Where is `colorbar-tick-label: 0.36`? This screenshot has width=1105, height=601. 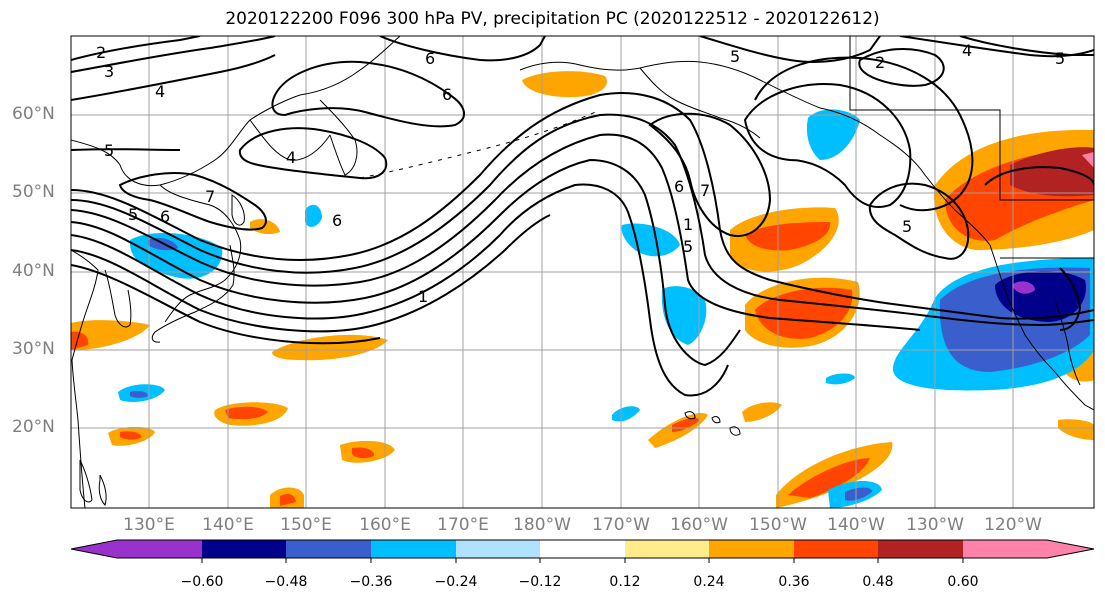
colorbar-tick-label: 0.36 is located at coordinates (794, 582).